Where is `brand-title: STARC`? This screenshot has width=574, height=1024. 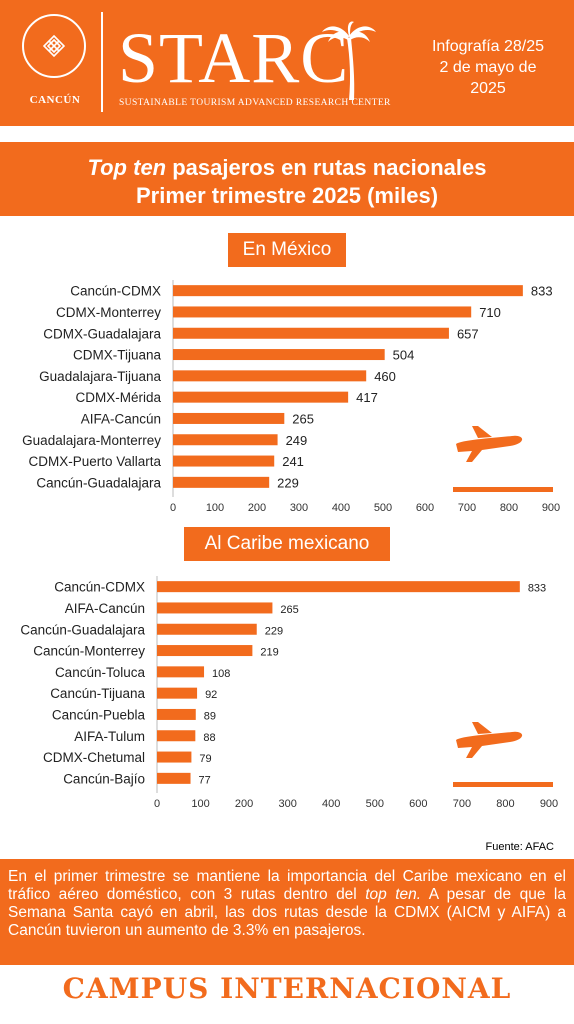
brand-title: STARC is located at coordinates (234, 58).